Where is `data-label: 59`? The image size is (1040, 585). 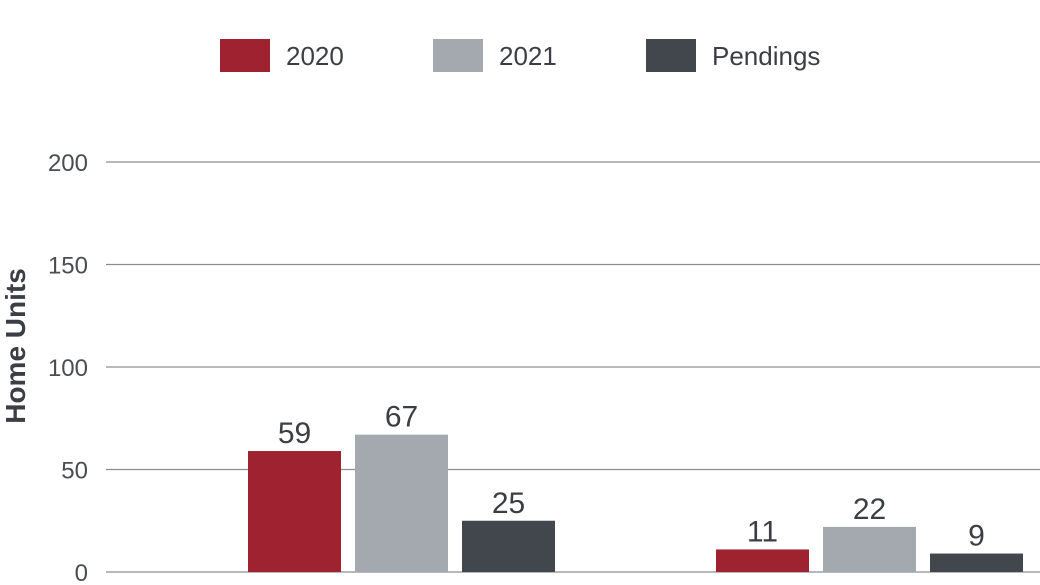 data-label: 59 is located at coordinates (294, 433).